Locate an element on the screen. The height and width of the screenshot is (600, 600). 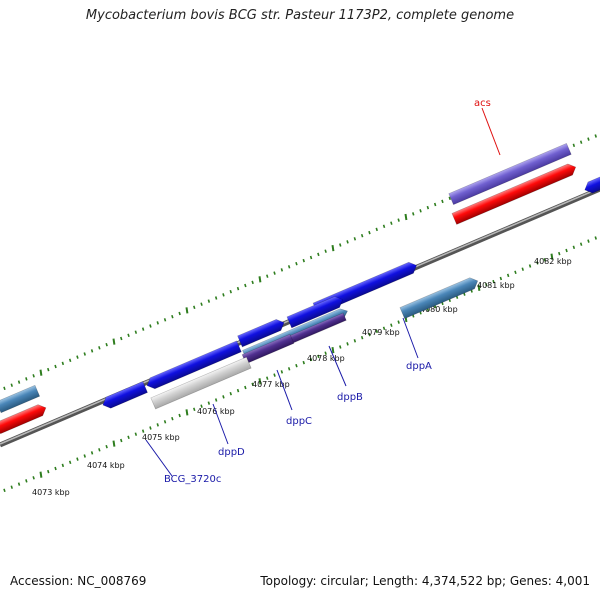
feature-blue-small is located at coordinates (124, 395).